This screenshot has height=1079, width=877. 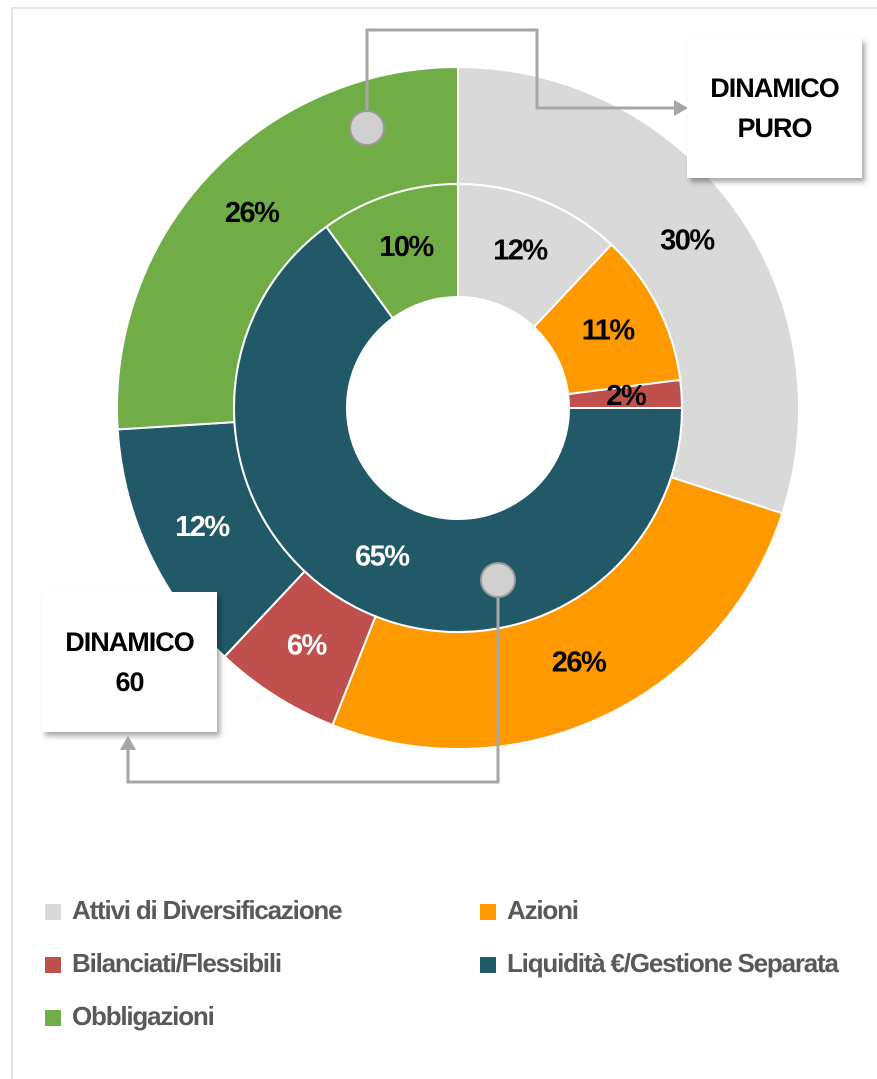 I want to click on data-label: 65%, so click(x=382, y=556).